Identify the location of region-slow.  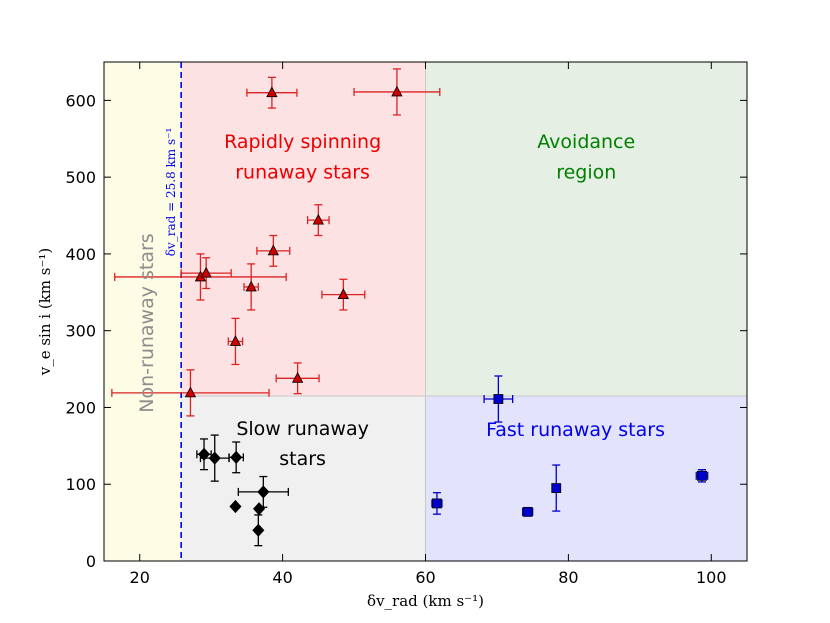
(303, 478).